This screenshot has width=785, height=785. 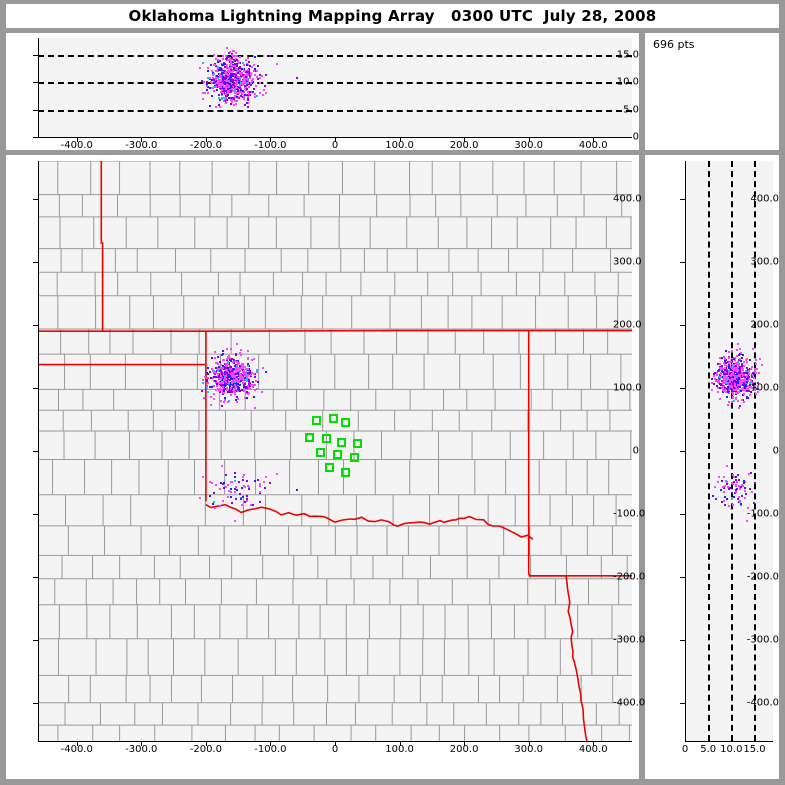 I want to click on map-x-tick-label: 100.0, so click(x=399, y=749).